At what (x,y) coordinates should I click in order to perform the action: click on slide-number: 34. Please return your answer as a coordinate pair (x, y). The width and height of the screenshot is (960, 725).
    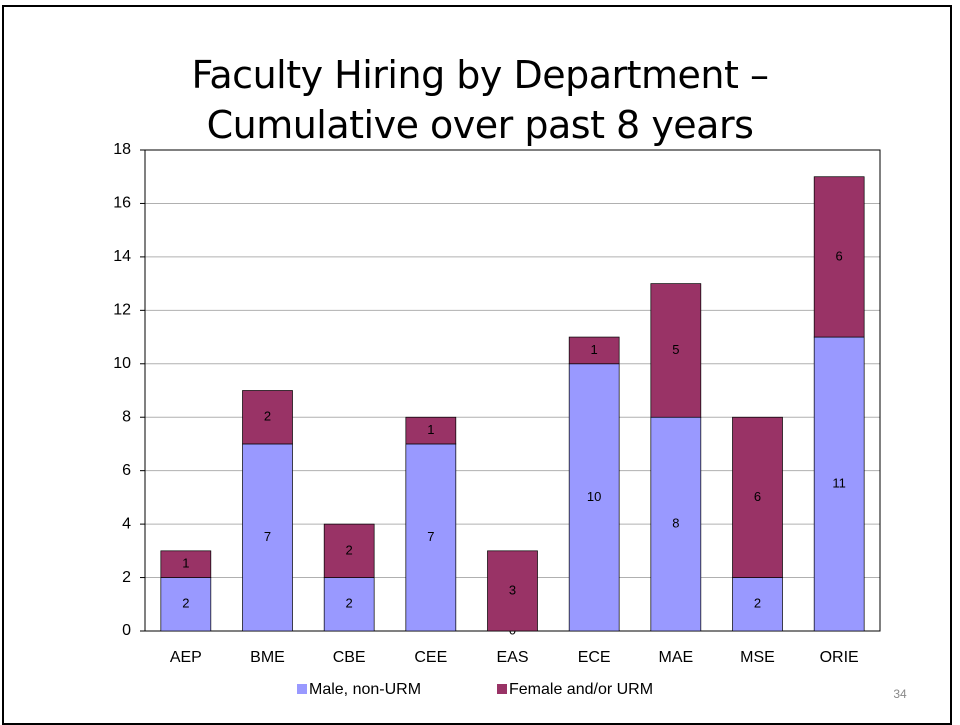
    Looking at the image, I should click on (900, 694).